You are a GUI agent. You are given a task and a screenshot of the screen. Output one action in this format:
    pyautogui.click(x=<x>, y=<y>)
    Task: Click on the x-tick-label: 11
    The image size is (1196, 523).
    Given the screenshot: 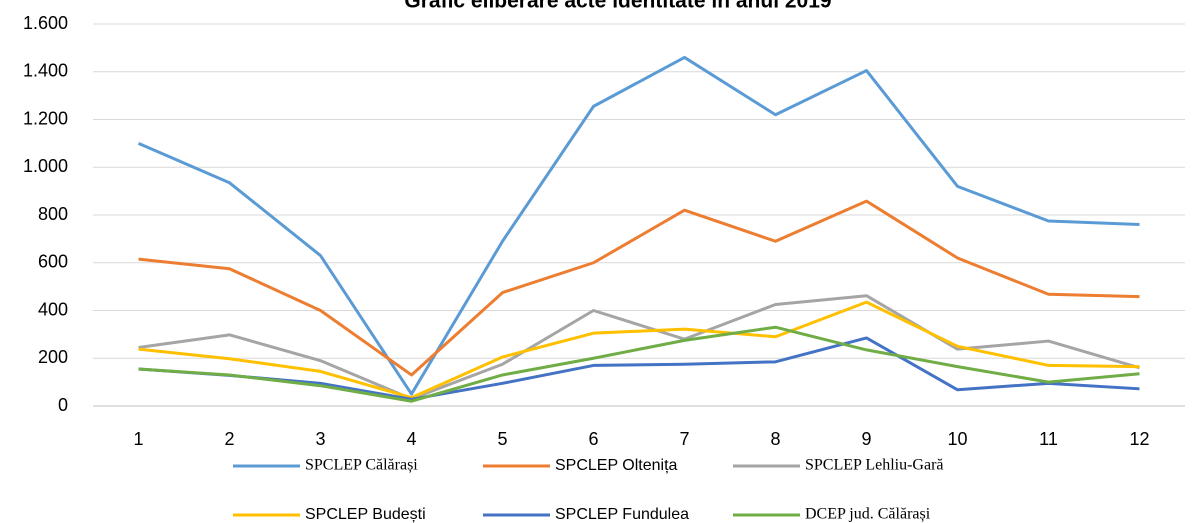 What is the action you would take?
    pyautogui.click(x=1048, y=439)
    